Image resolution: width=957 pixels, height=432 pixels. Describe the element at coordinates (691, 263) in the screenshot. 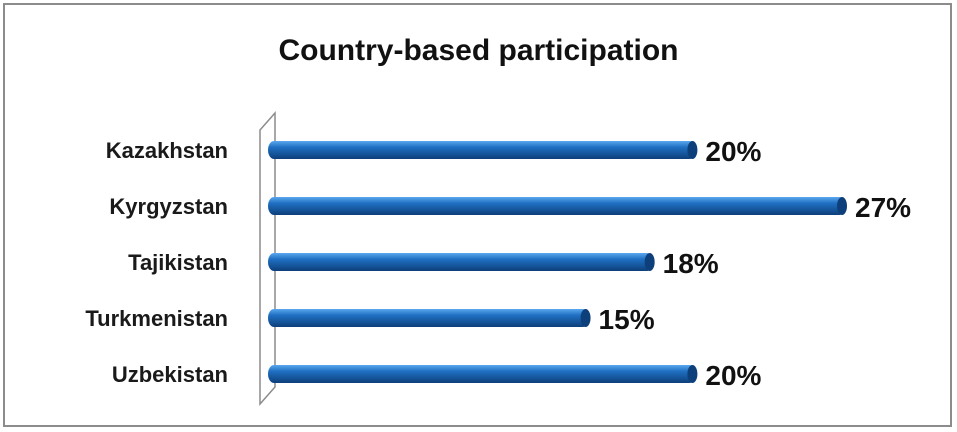

I see `value-label-tajikistan: 18%` at that location.